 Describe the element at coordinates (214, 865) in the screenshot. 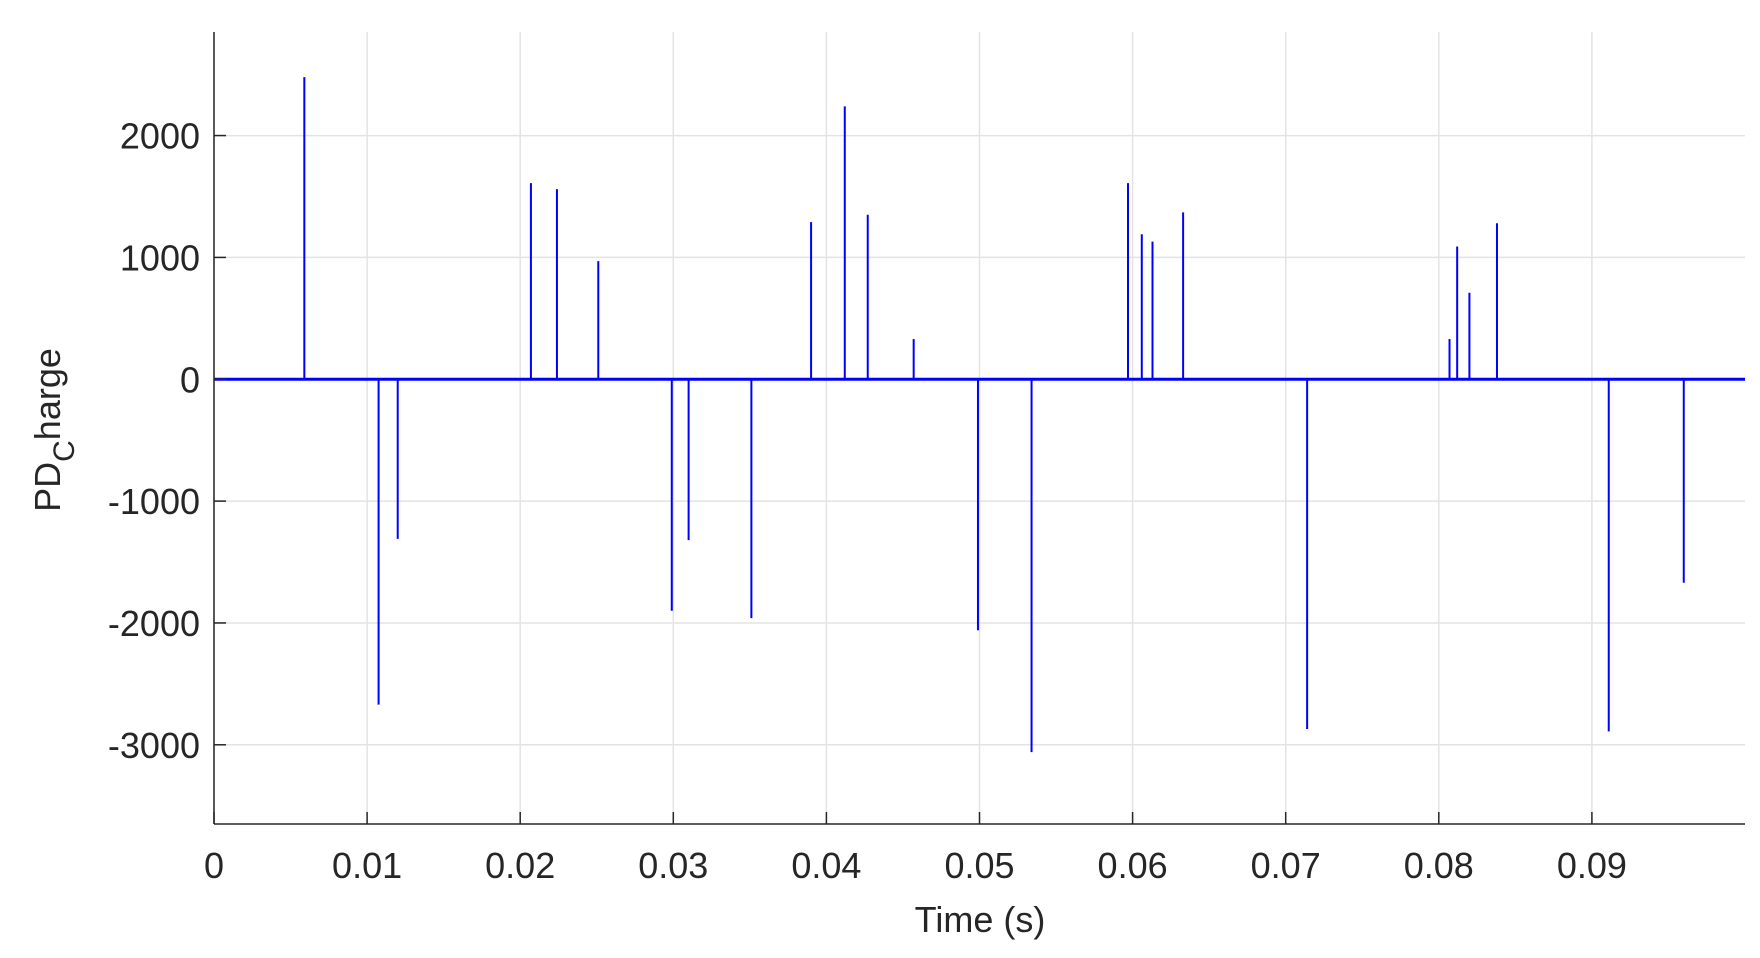

I see `x-tick-label: 0` at that location.